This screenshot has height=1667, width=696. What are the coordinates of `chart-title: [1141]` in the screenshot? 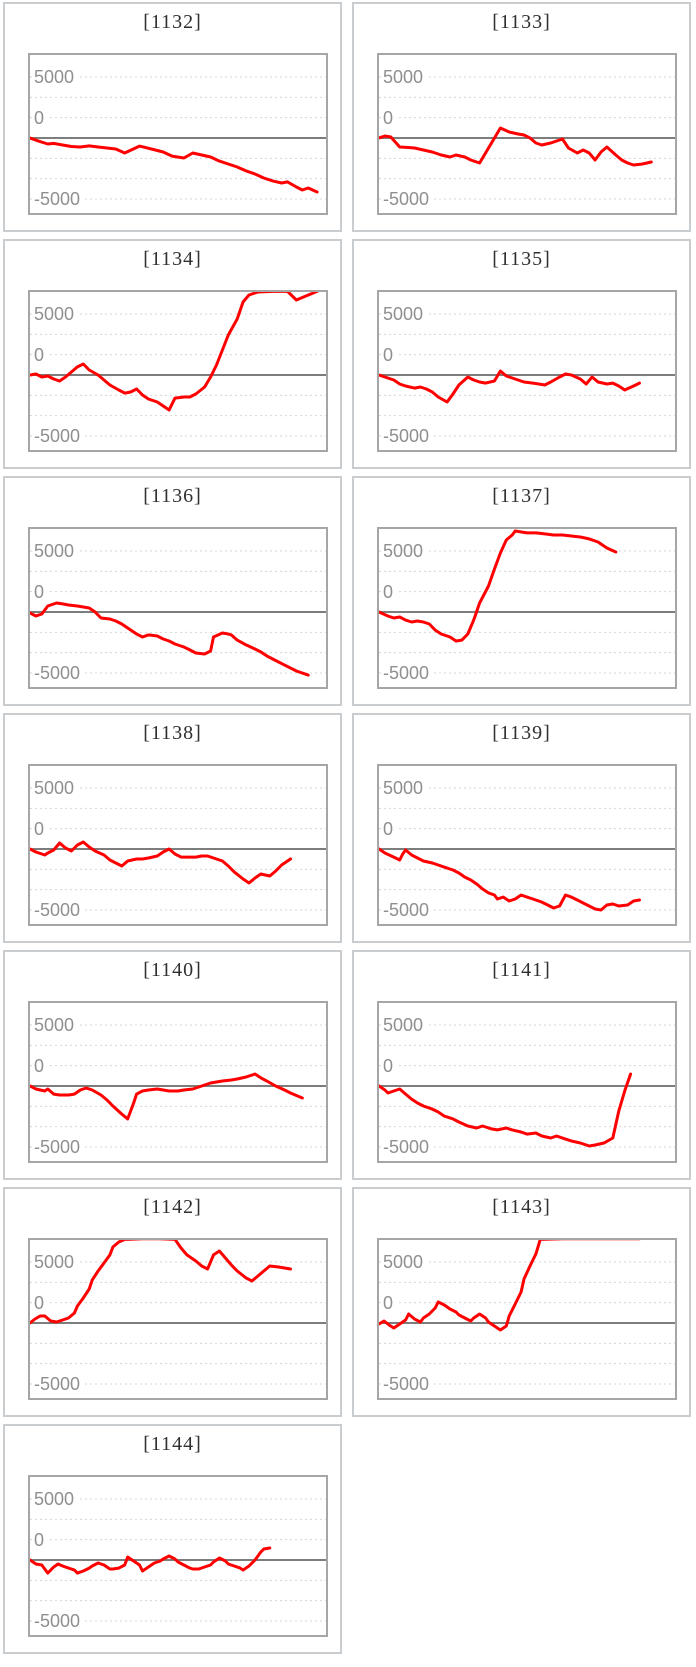 It's located at (521, 970).